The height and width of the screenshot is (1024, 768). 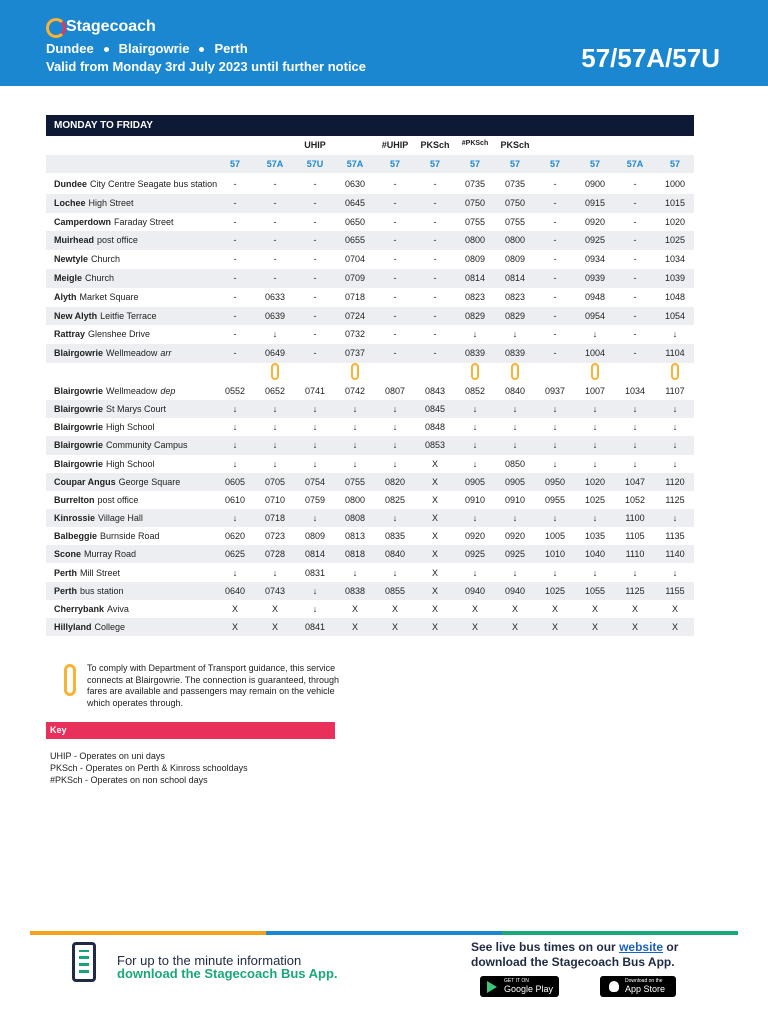 I want to click on time-cell: 0905, so click(x=515, y=481).